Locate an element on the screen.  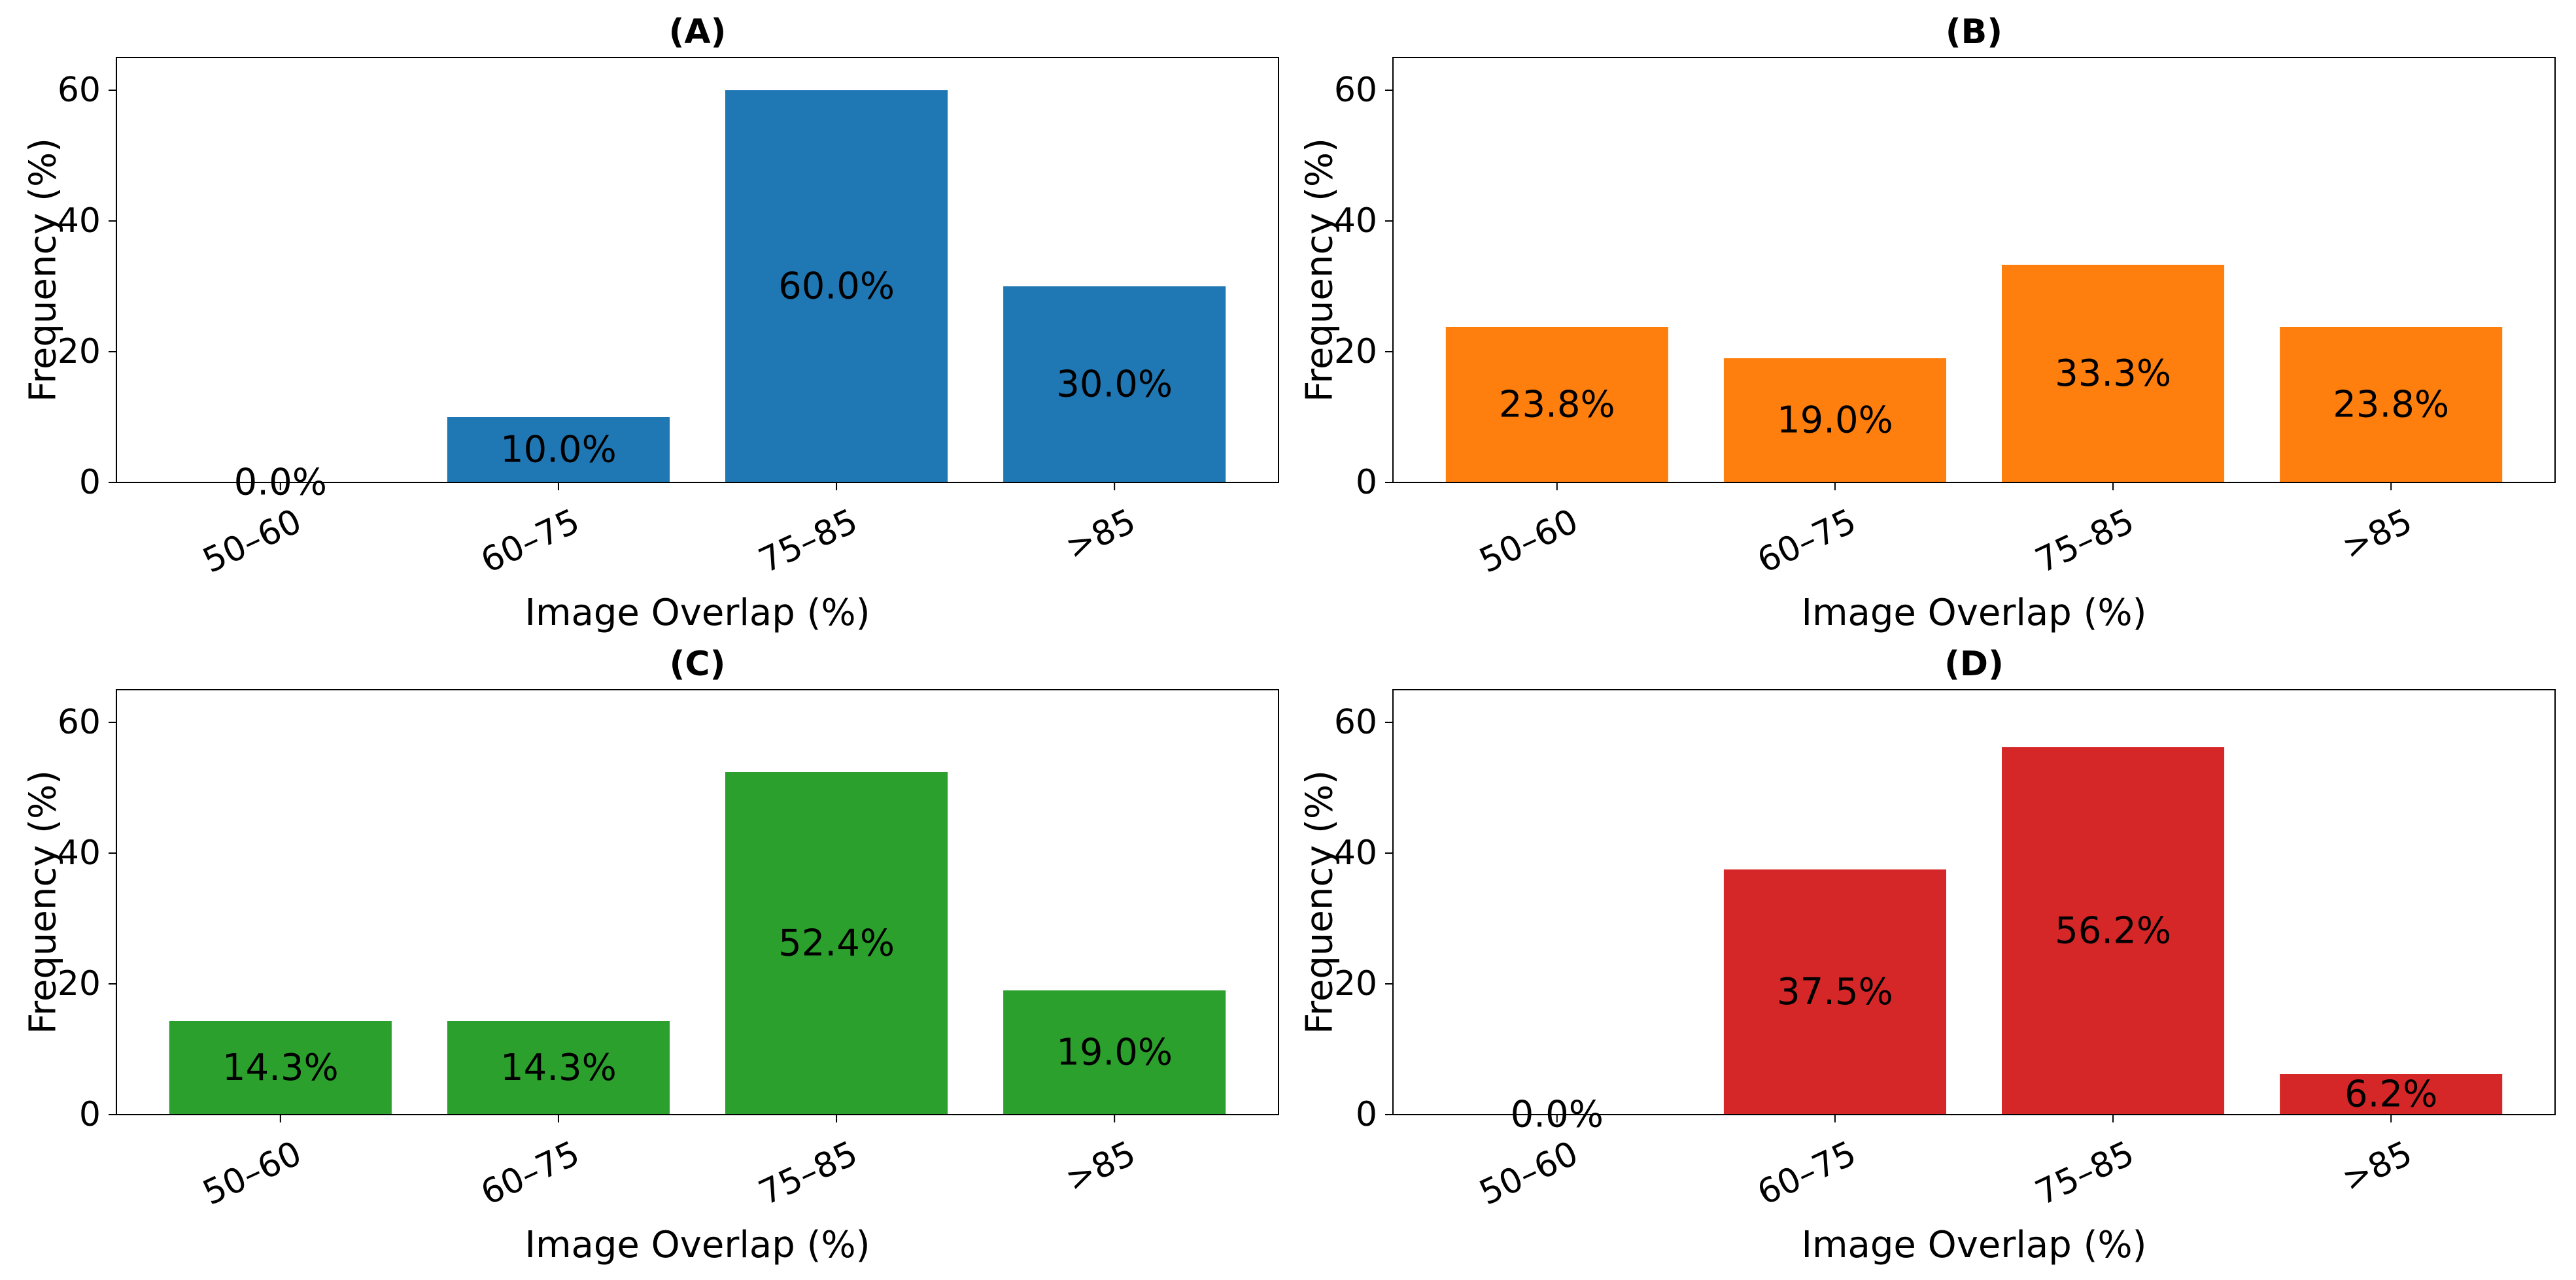
data-label-b-2: 33.3% is located at coordinates (2113, 373).